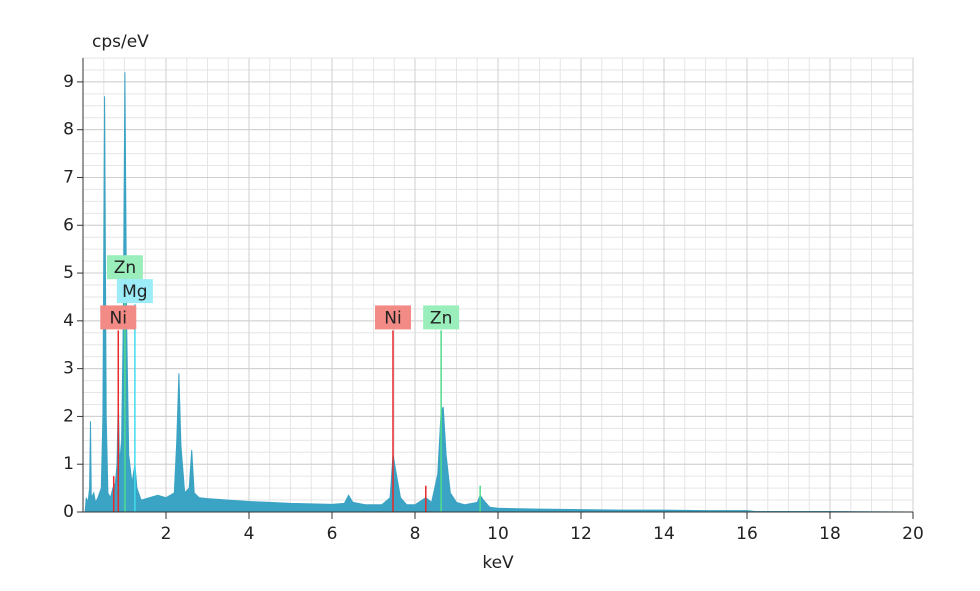 The image size is (980, 591). Describe the element at coordinates (498, 534) in the screenshot. I see `x-tick-label: 10` at that location.